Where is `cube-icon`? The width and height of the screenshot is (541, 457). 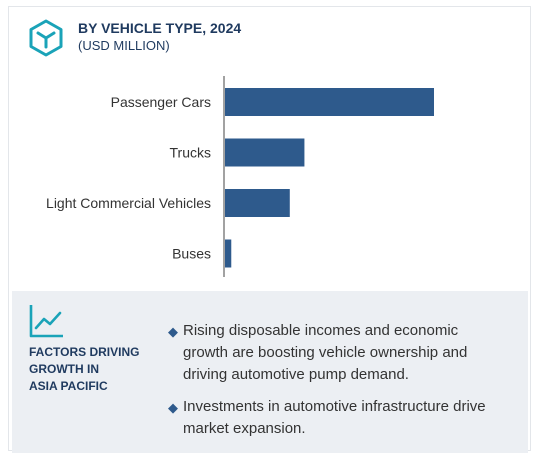
cube-icon is located at coordinates (46, 38).